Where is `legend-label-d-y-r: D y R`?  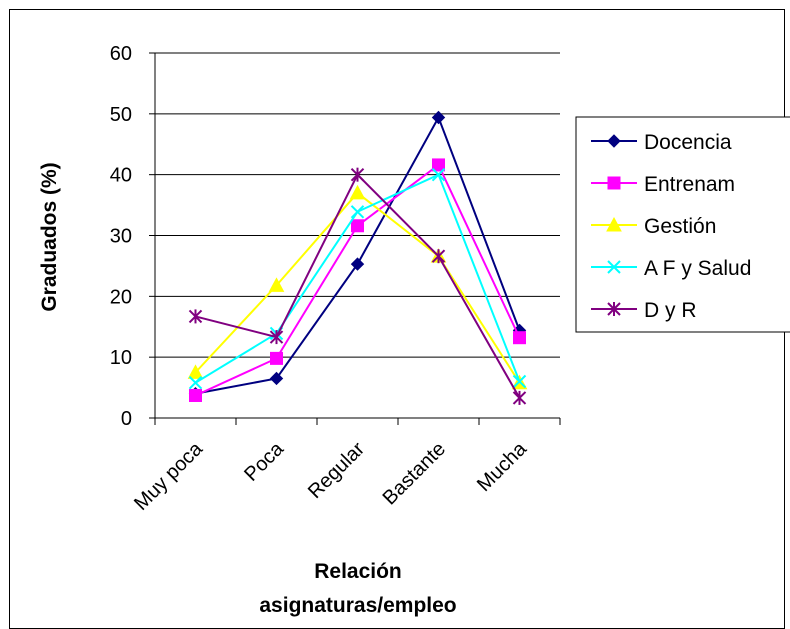 legend-label-d-y-r: D y R is located at coordinates (670, 310).